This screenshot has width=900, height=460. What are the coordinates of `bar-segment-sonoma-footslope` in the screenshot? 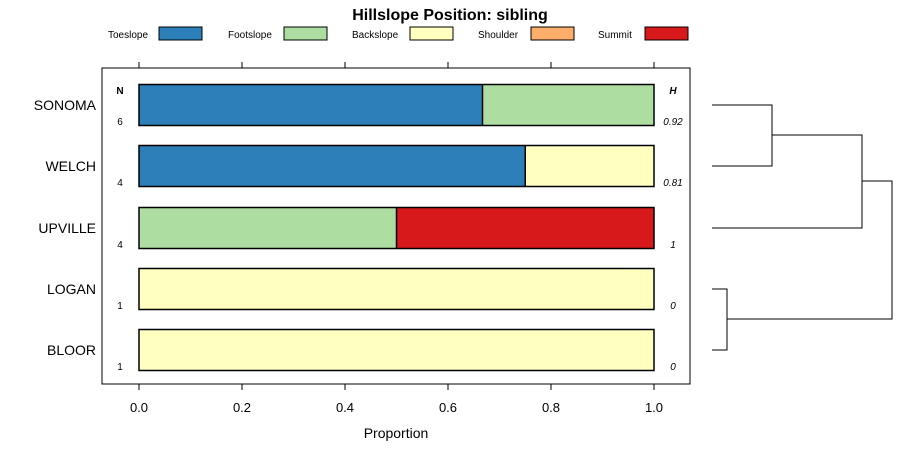 It's located at (568, 105).